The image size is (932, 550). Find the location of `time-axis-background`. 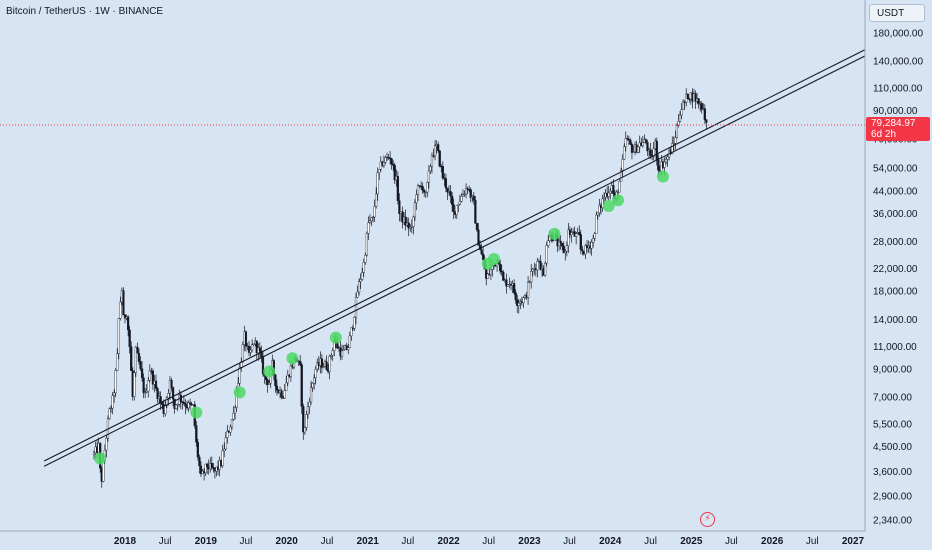

time-axis-background is located at coordinates (432, 540).